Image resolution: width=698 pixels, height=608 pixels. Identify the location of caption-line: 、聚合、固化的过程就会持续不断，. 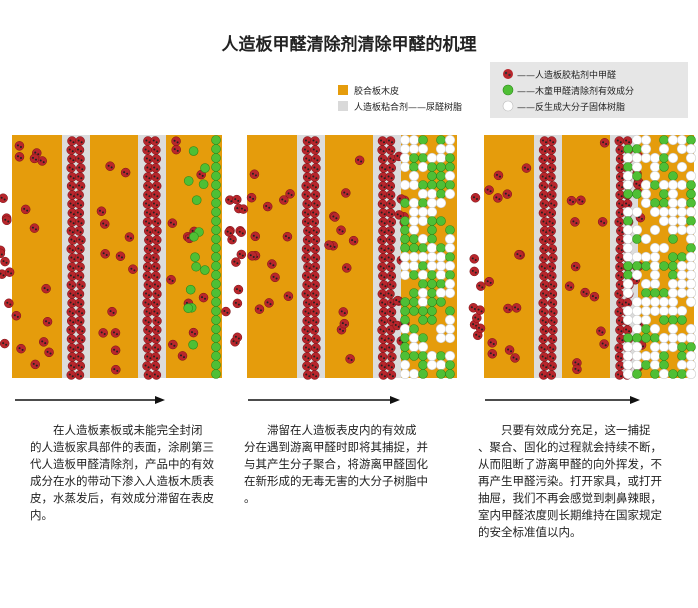
(570, 447).